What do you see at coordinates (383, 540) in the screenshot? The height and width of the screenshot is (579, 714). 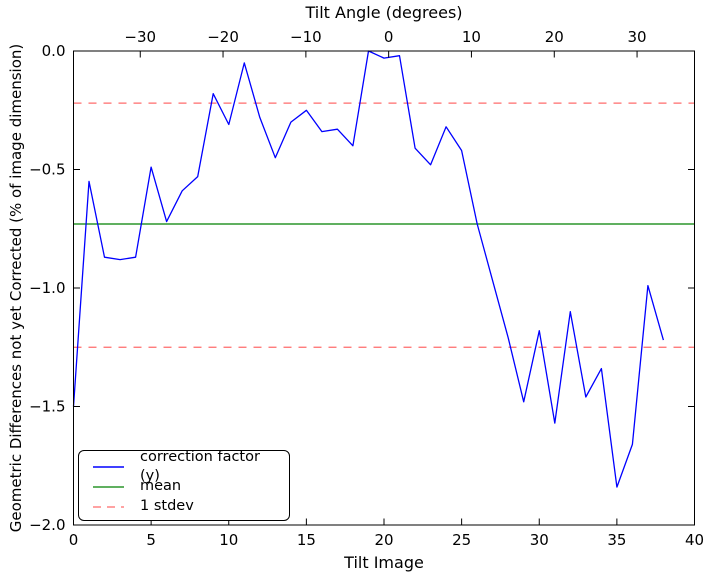 I see `x-tick-label: 20` at bounding box center [383, 540].